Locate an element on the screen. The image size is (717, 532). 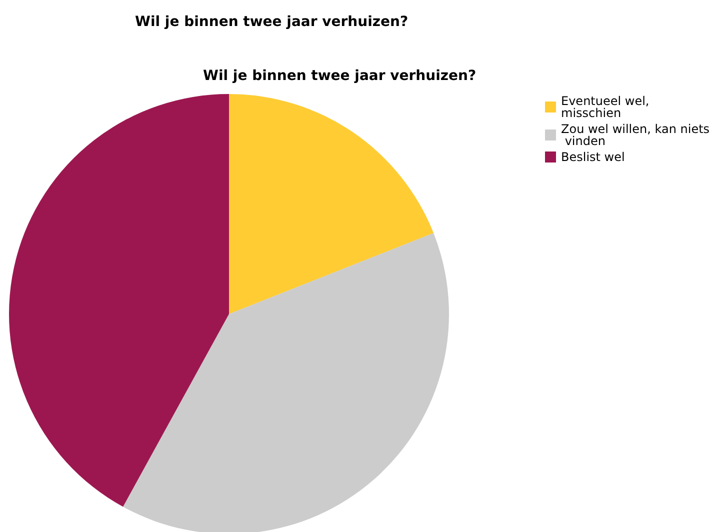
chart-title: Wil je binnen twee jaar verhuizen? is located at coordinates (339, 76).